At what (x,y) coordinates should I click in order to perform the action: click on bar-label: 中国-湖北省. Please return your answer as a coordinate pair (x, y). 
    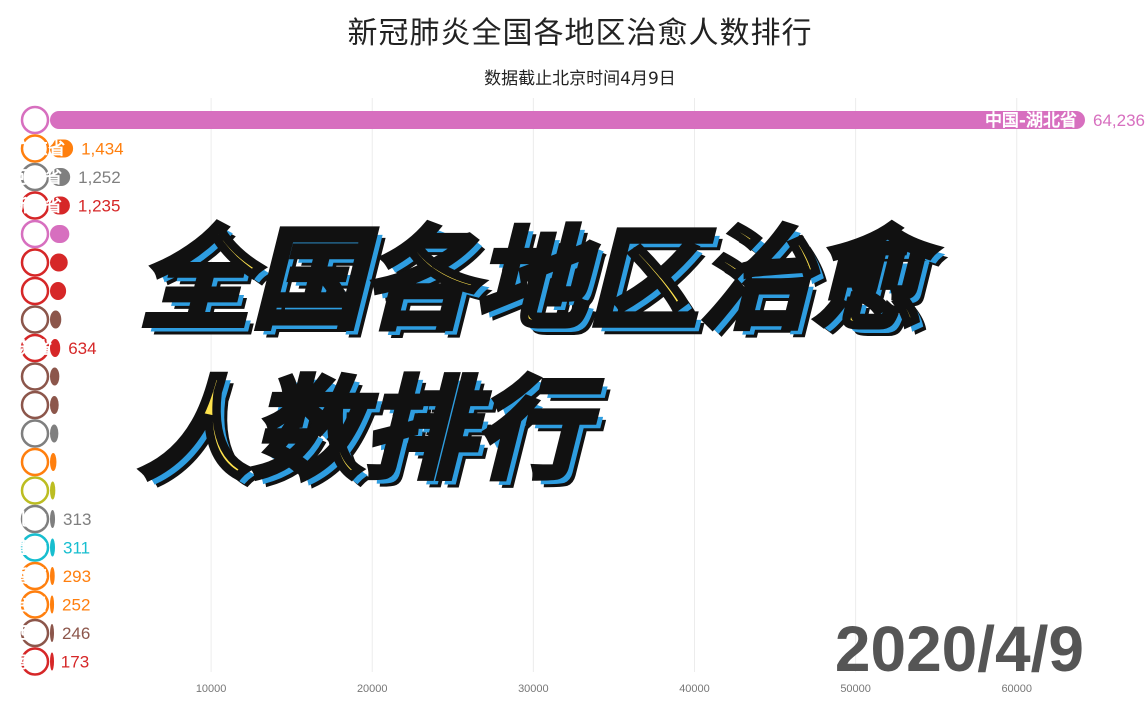
    Looking at the image, I should click on (1031, 120).